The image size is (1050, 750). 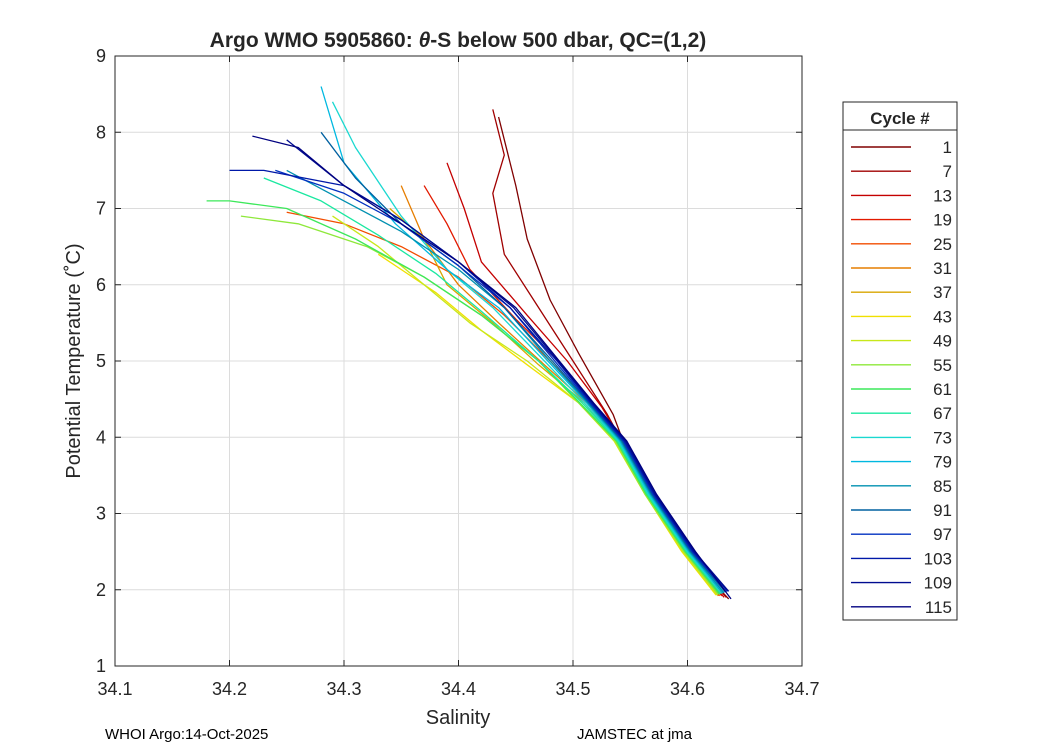 I want to click on y-tick-label: 3, so click(x=101, y=514).